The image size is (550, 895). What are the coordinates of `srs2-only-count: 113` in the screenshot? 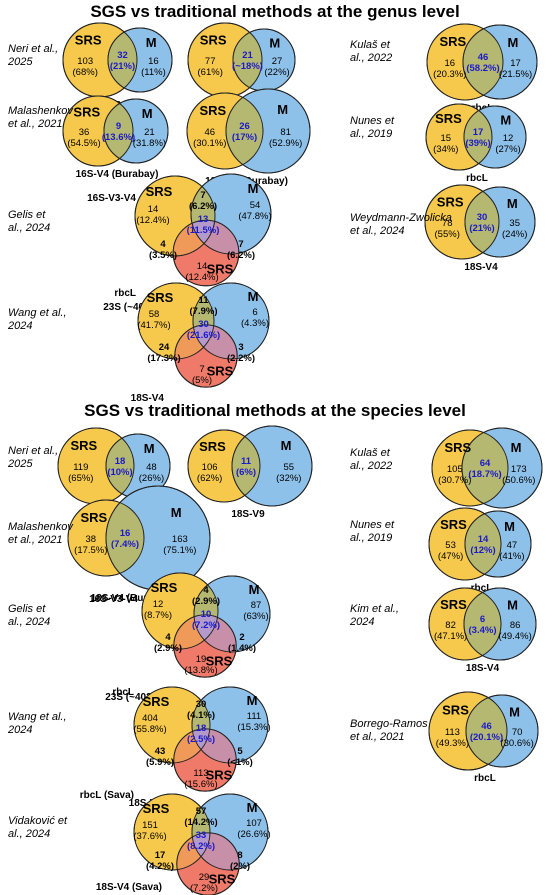 It's located at (200, 773).